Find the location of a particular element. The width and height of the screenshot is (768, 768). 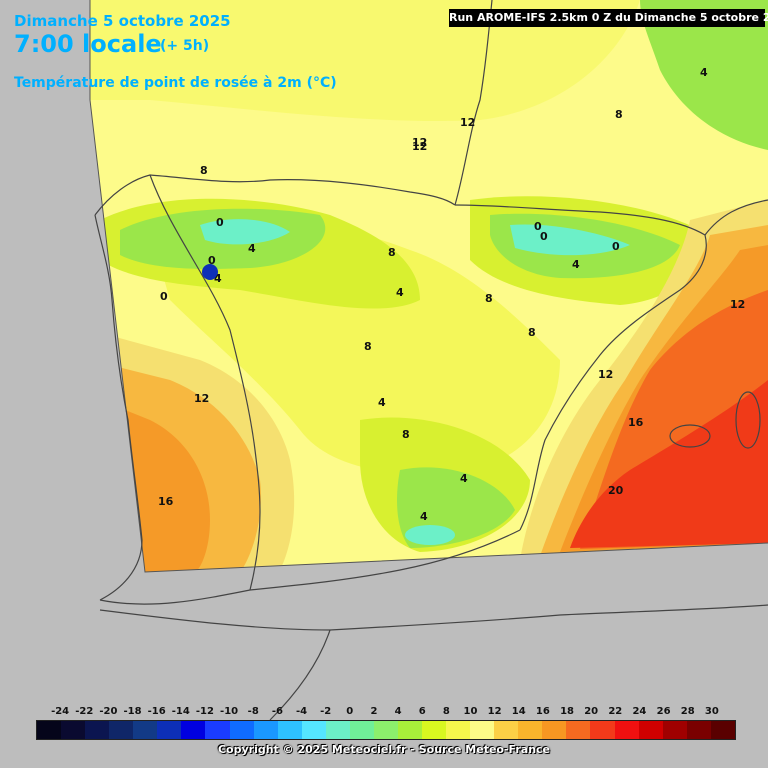

legend-tick-label: 26 is located at coordinates (663, 711).